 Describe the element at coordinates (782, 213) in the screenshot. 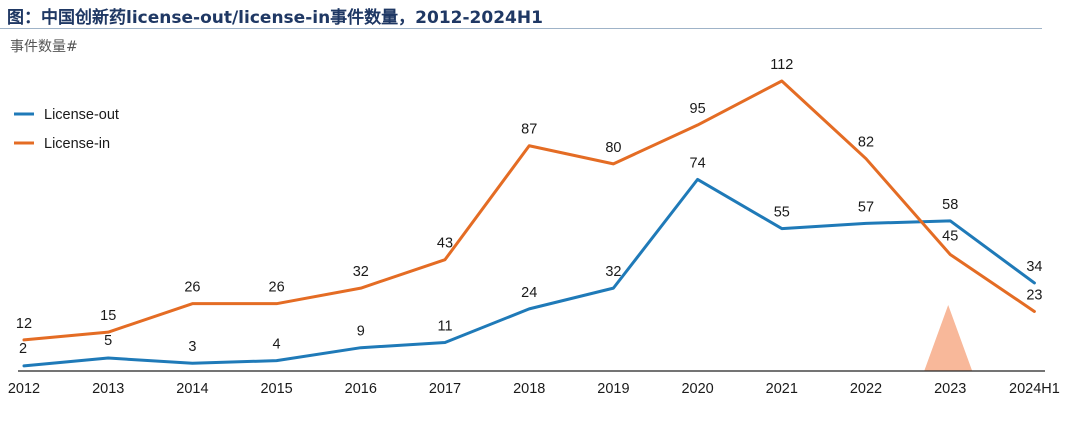

I see `data-label-license-out: 55` at that location.